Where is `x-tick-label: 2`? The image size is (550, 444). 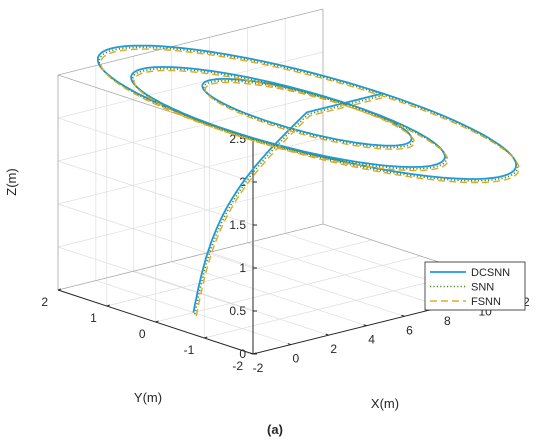
x-tick-label: 2 is located at coordinates (333, 349).